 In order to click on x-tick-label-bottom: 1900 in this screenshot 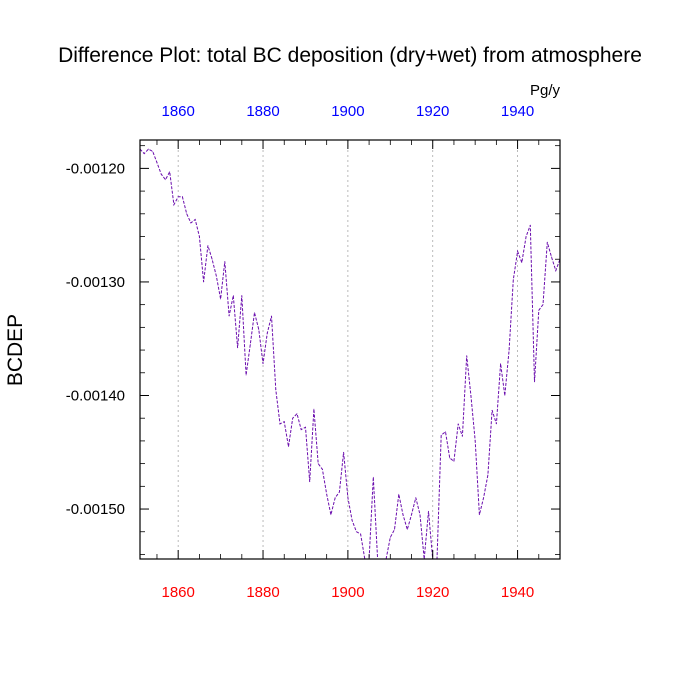, I will do `click(347, 592)`.